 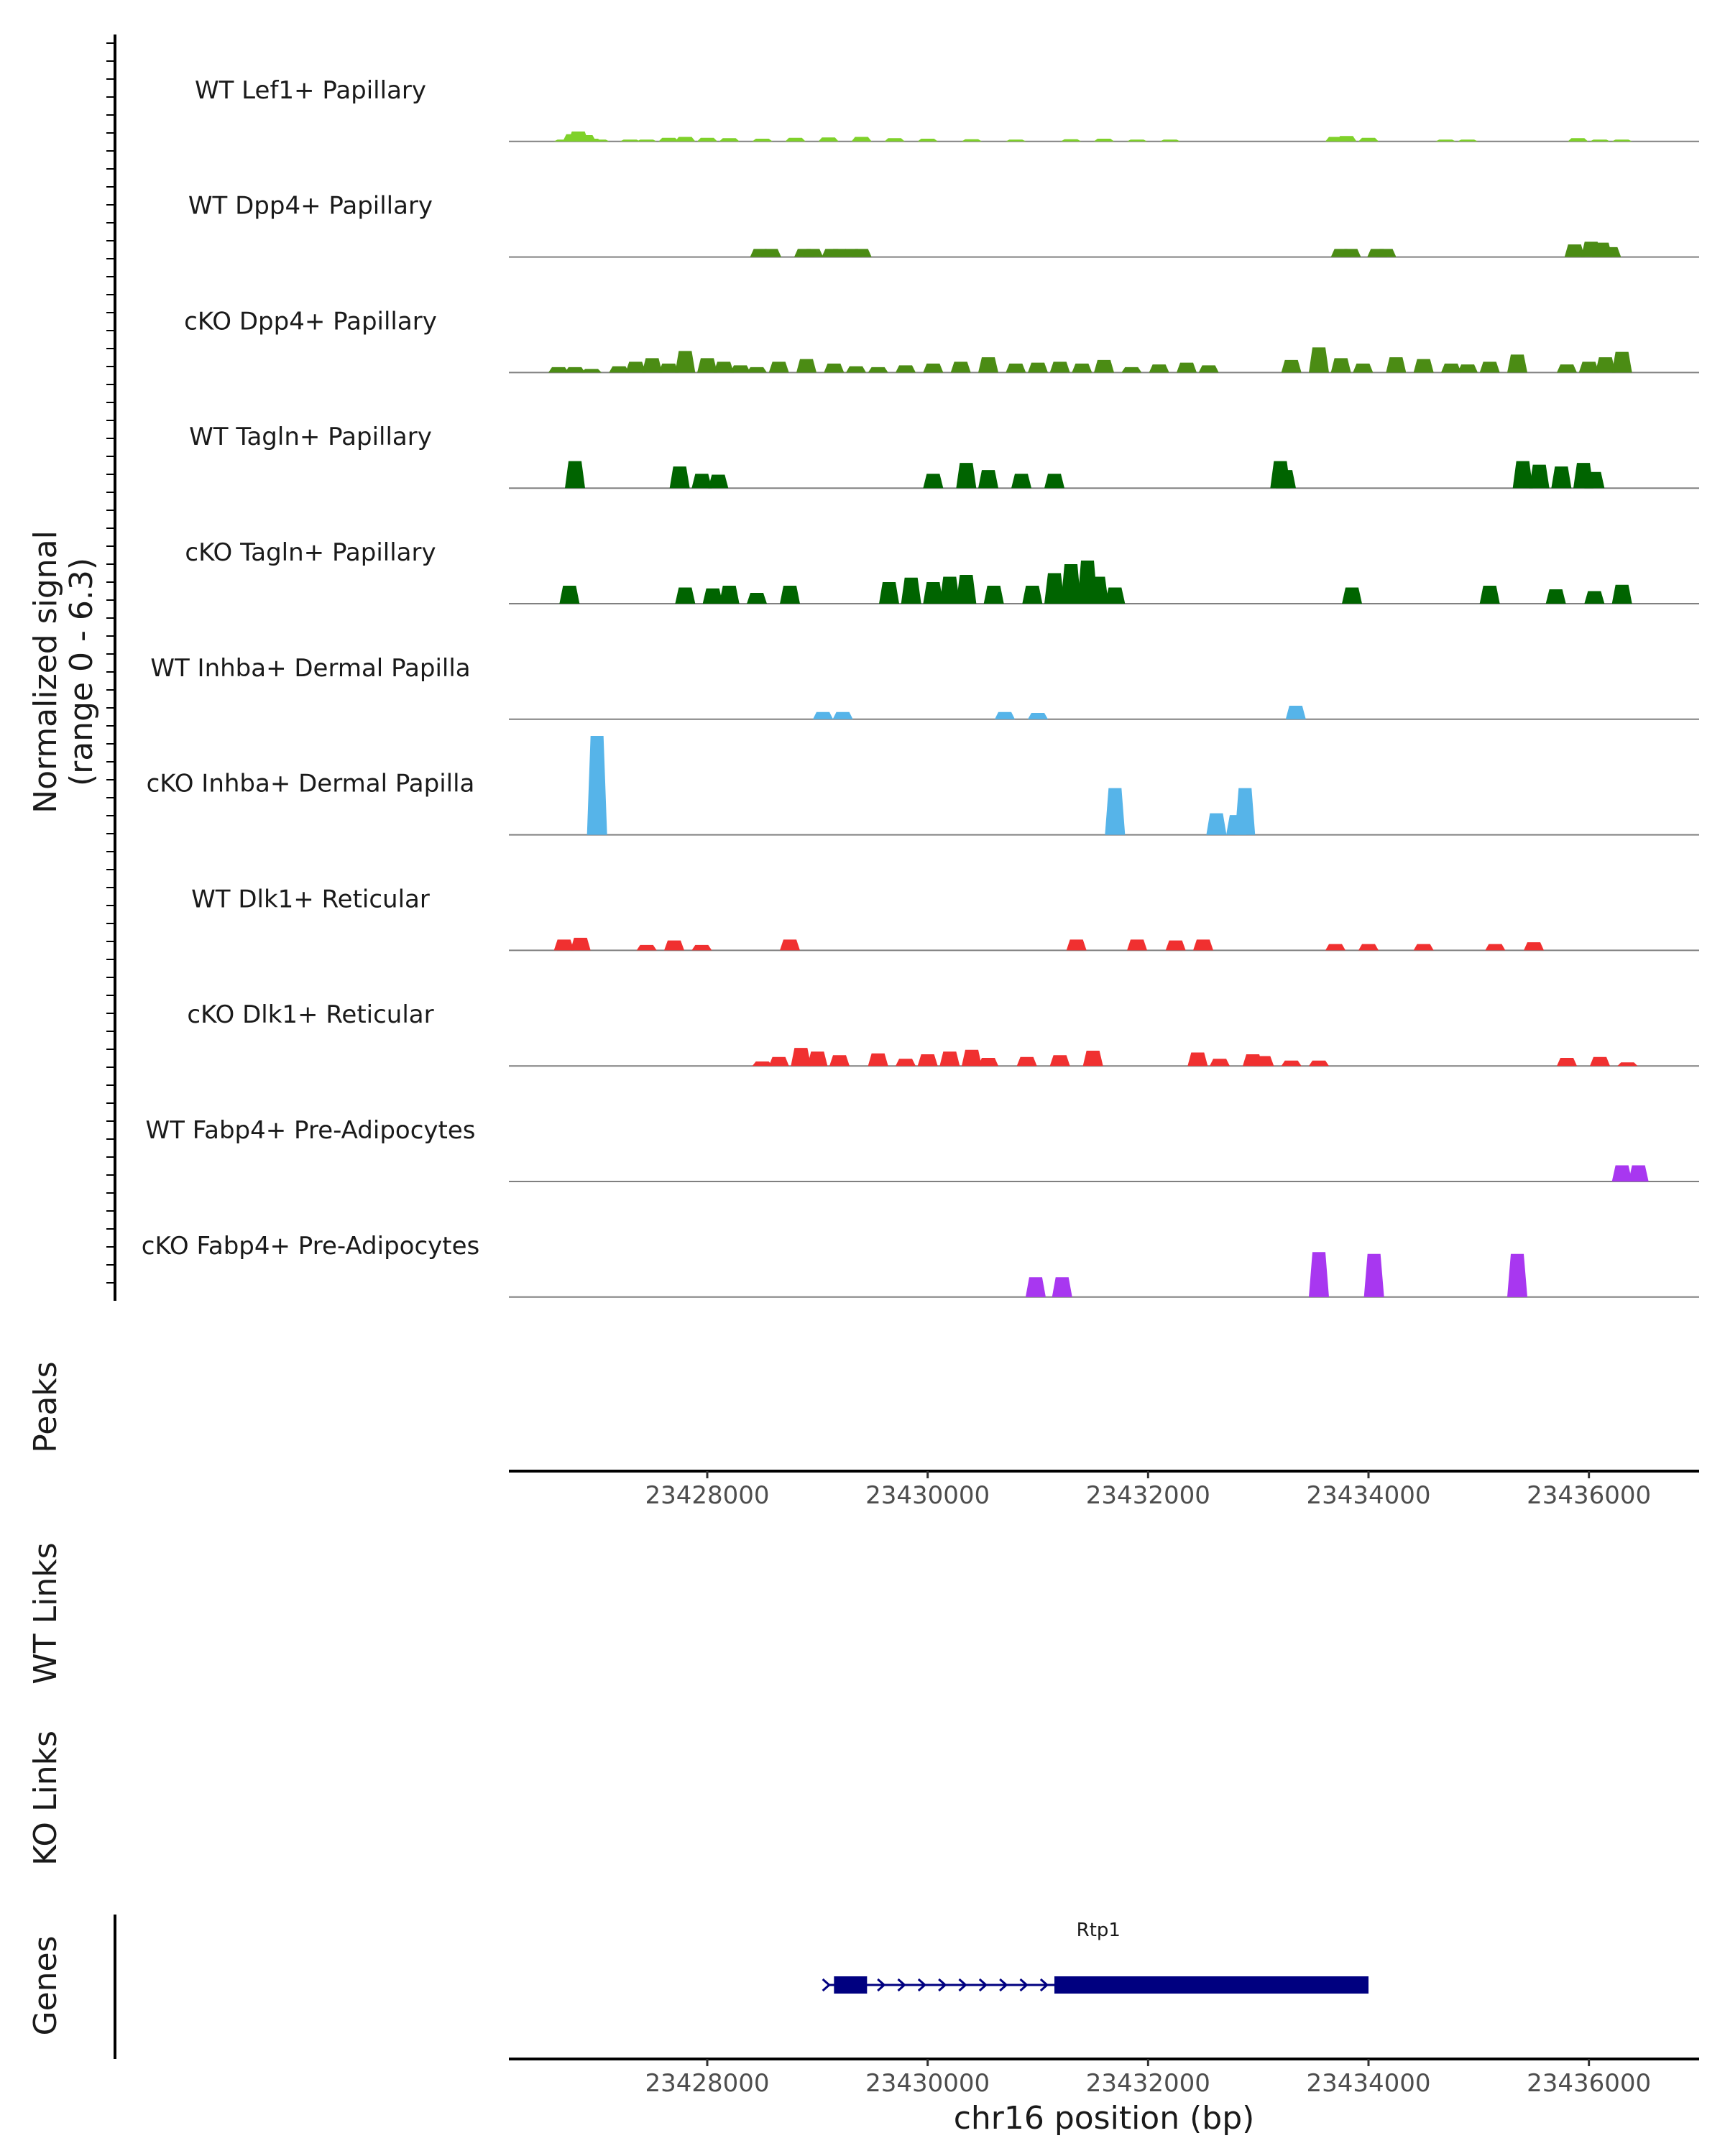 What do you see at coordinates (310, 552) in the screenshot?
I see `track-label-cko-tagln-papillary: cKO Tagln+ Papillary` at bounding box center [310, 552].